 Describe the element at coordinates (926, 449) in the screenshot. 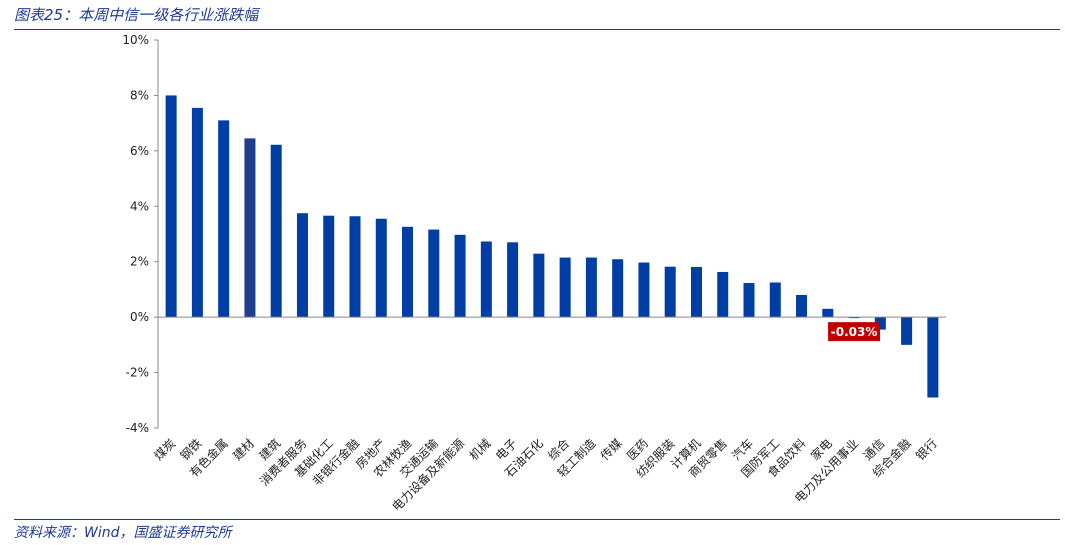

I see `x-tick-label: 银行` at that location.